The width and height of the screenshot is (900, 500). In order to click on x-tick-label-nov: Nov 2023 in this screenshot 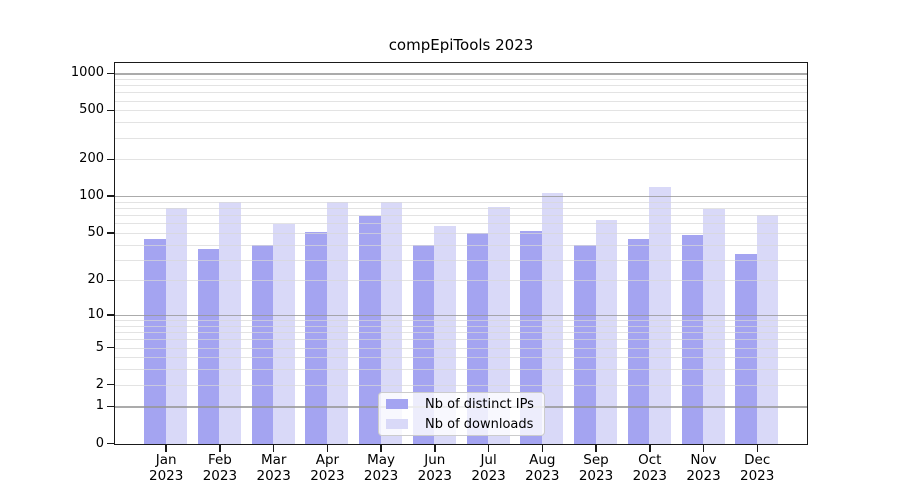, I will do `click(703, 468)`.